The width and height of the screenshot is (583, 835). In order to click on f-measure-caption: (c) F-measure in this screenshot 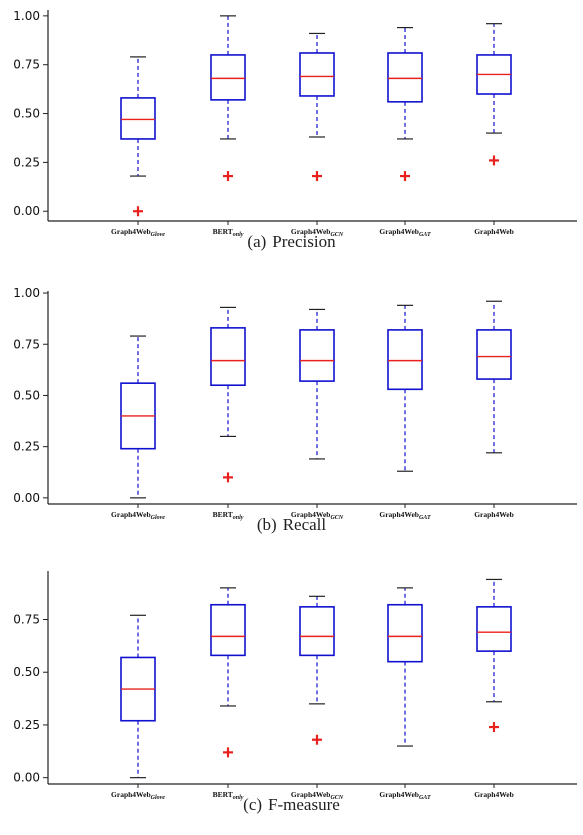, I will do `click(291, 805)`.